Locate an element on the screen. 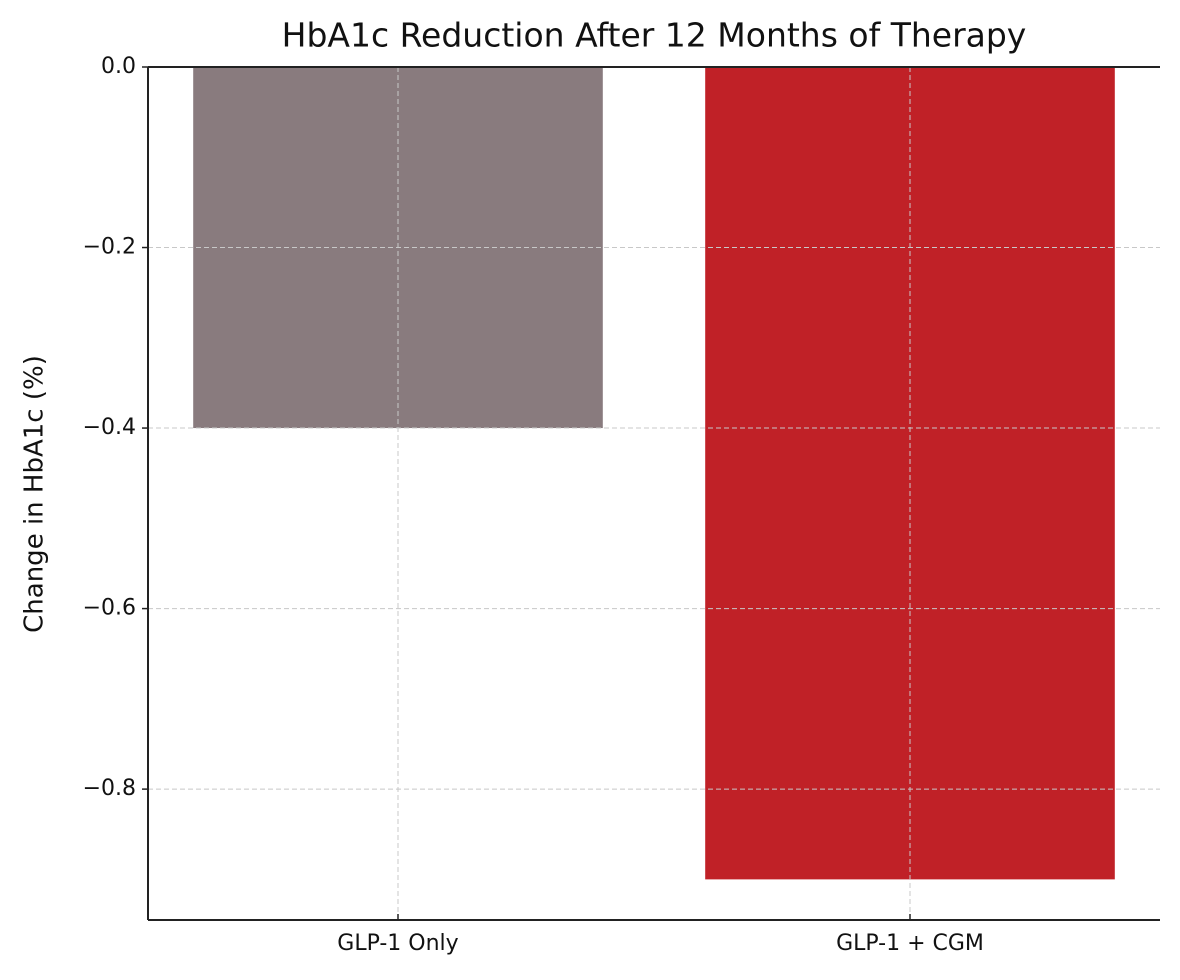 The height and width of the screenshot is (980, 1180). x-tick-label: GLP-1 Only is located at coordinates (397, 943).